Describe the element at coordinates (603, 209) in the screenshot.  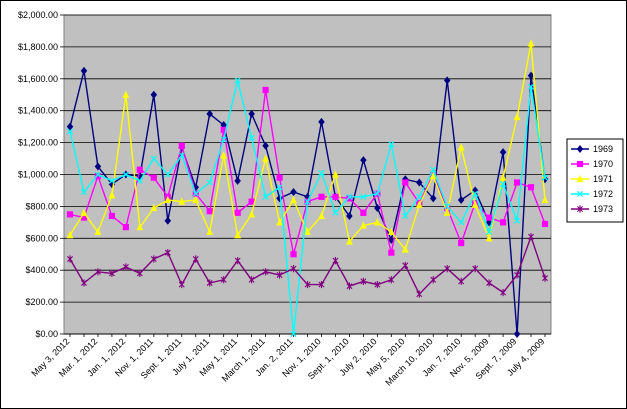
I see `legend-label: 1973` at that location.